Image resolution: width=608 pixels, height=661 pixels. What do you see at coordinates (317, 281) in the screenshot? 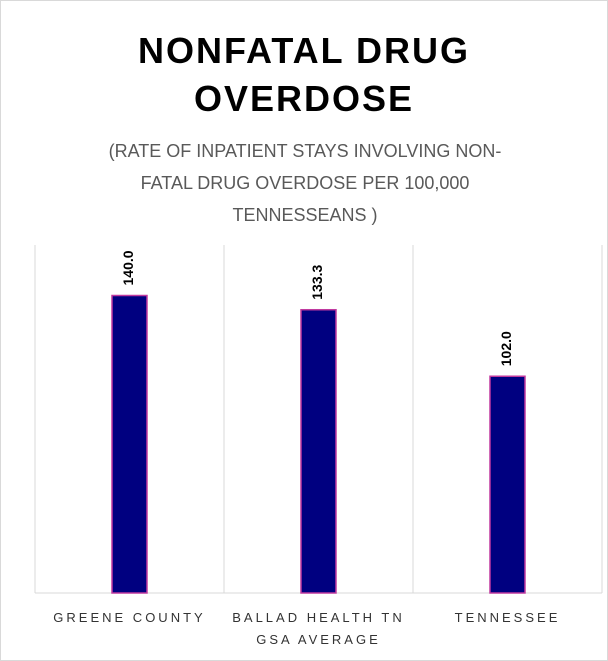
I see `value-label: 133.3` at bounding box center [317, 281].